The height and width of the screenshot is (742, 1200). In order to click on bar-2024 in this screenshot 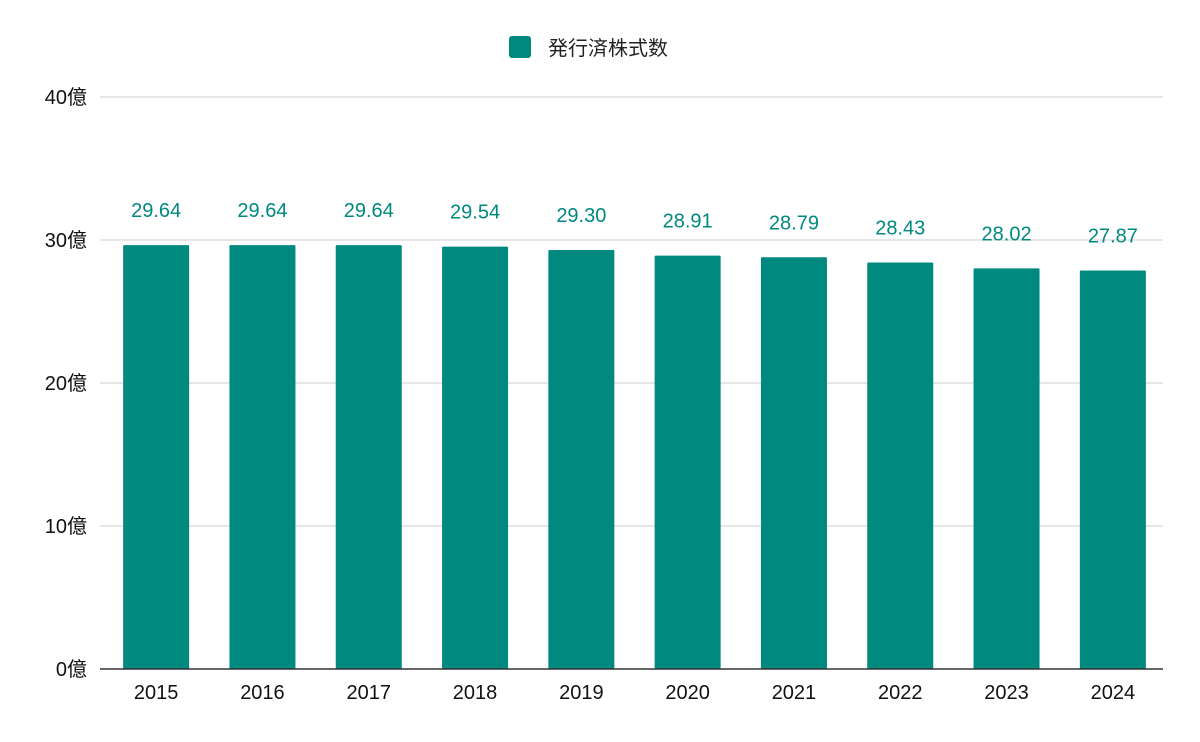, I will do `click(1112, 469)`.